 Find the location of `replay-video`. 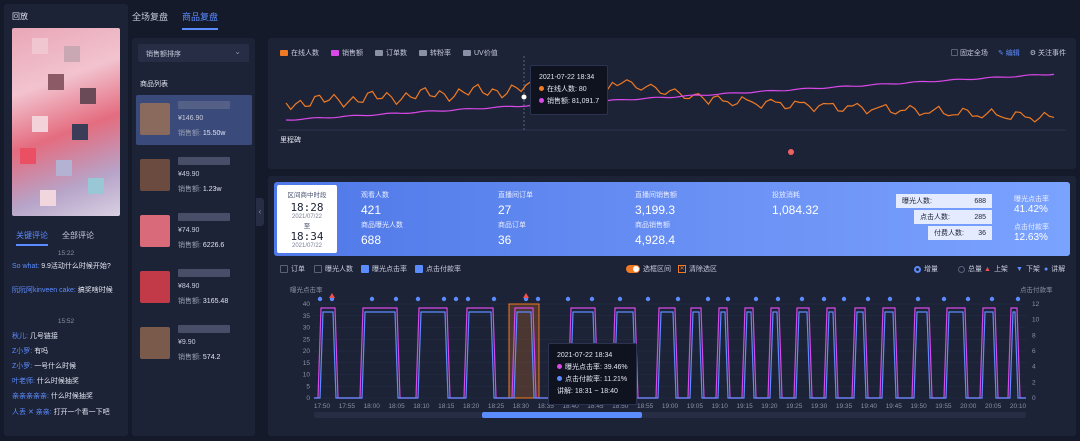

replay-video is located at coordinates (66, 122).